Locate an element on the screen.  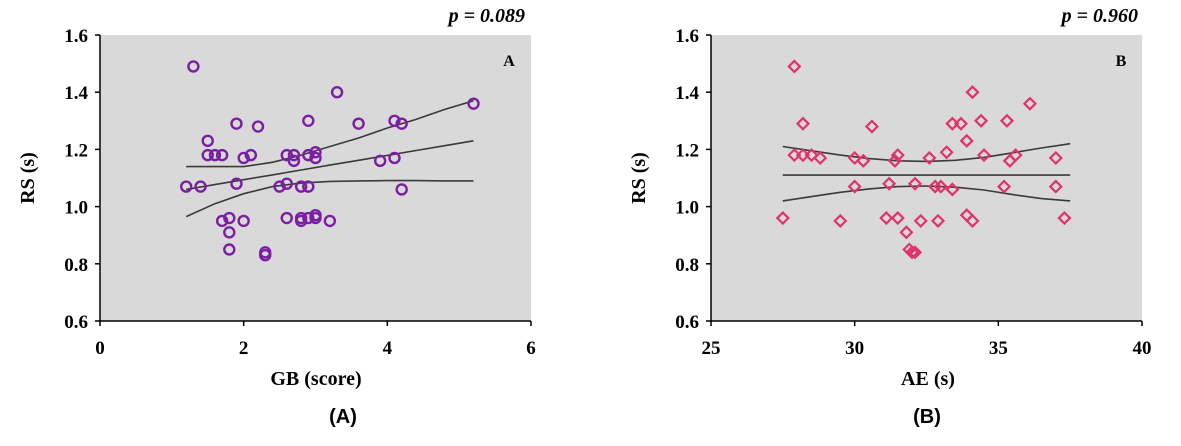
p-value-a: p = 0.089 is located at coordinates (486, 16).